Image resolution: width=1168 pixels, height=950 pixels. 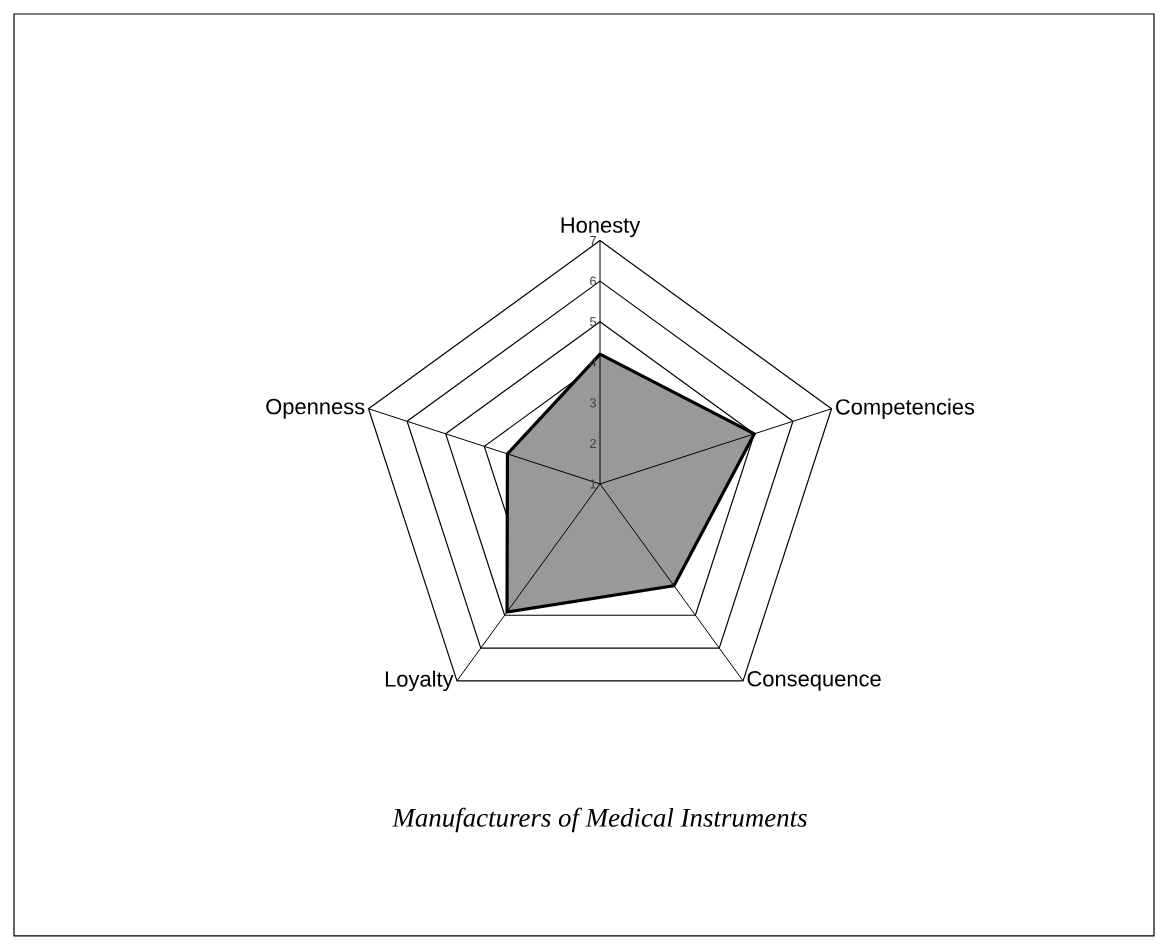 I want to click on spoke-label: Consequence, so click(x=814, y=680).